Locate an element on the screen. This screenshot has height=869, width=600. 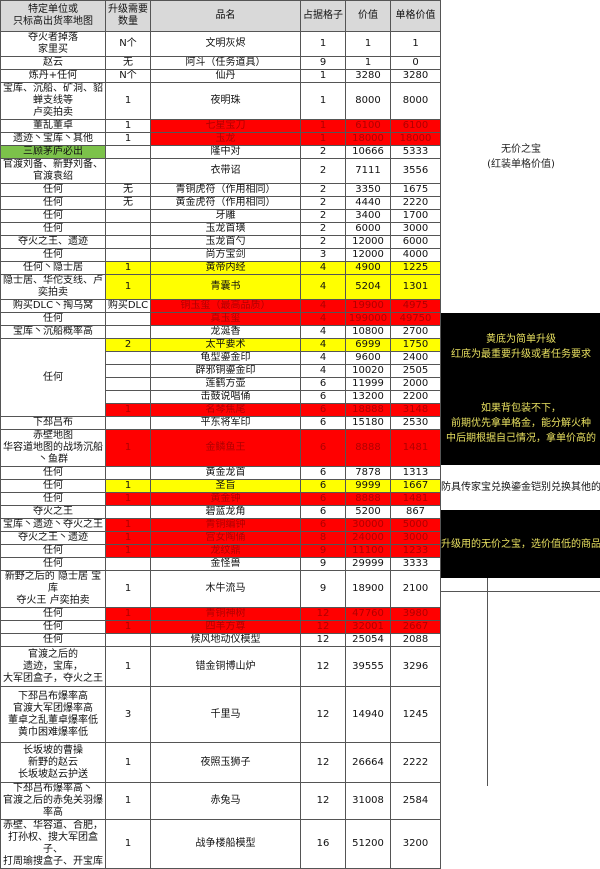
unit-value-cell: 2200 is located at coordinates (415, 397).